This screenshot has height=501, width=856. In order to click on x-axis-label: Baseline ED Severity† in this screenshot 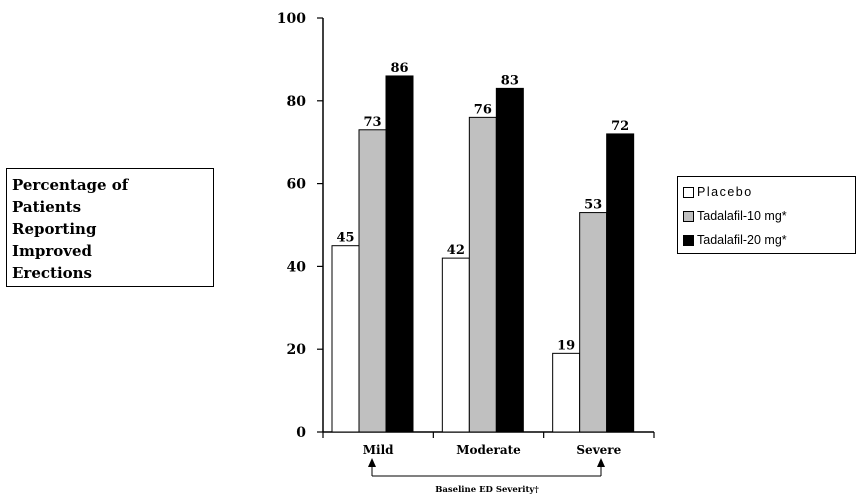, I will do `click(487, 490)`.